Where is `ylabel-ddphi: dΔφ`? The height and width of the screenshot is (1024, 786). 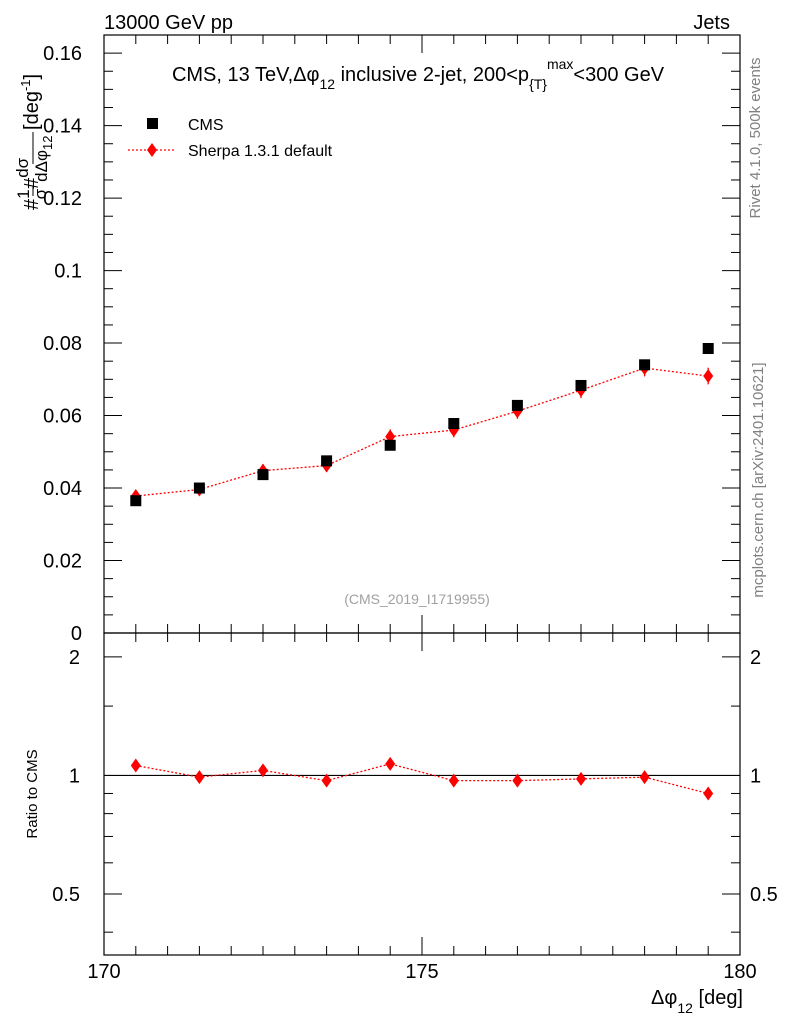
ylabel-ddphi: dΔφ is located at coordinates (41, 166).